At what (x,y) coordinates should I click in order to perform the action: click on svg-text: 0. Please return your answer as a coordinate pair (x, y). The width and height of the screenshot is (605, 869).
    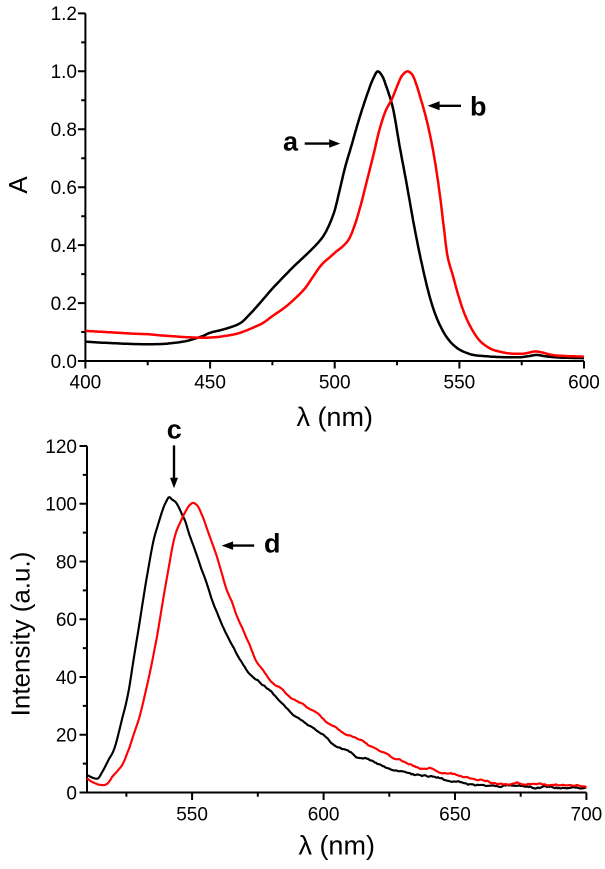
    Looking at the image, I should click on (71, 793).